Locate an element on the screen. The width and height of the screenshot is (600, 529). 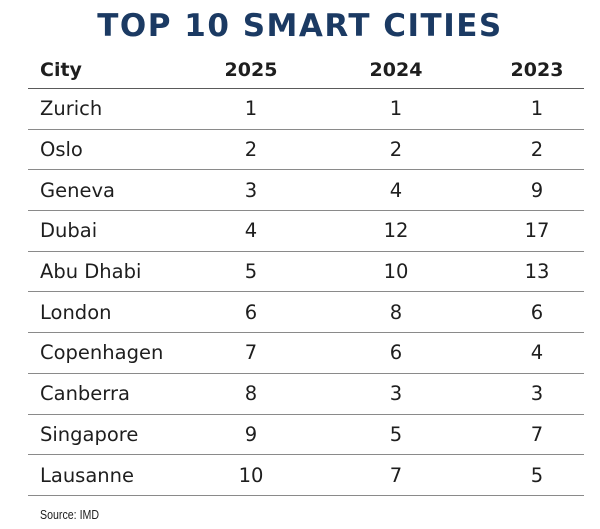
rank-2024-cell: 8 is located at coordinates (396, 312).